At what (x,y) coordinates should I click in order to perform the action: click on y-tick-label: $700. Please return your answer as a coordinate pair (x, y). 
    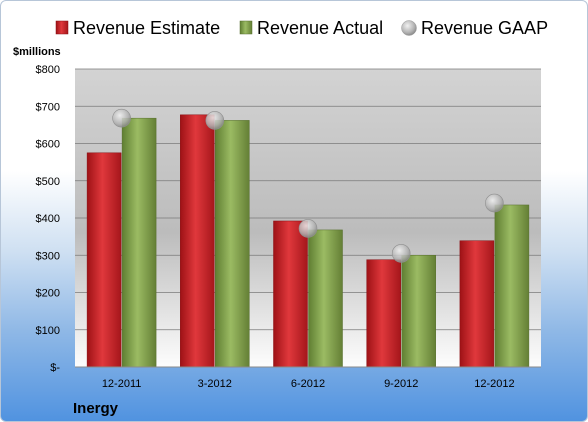
    Looking at the image, I should click on (48, 107).